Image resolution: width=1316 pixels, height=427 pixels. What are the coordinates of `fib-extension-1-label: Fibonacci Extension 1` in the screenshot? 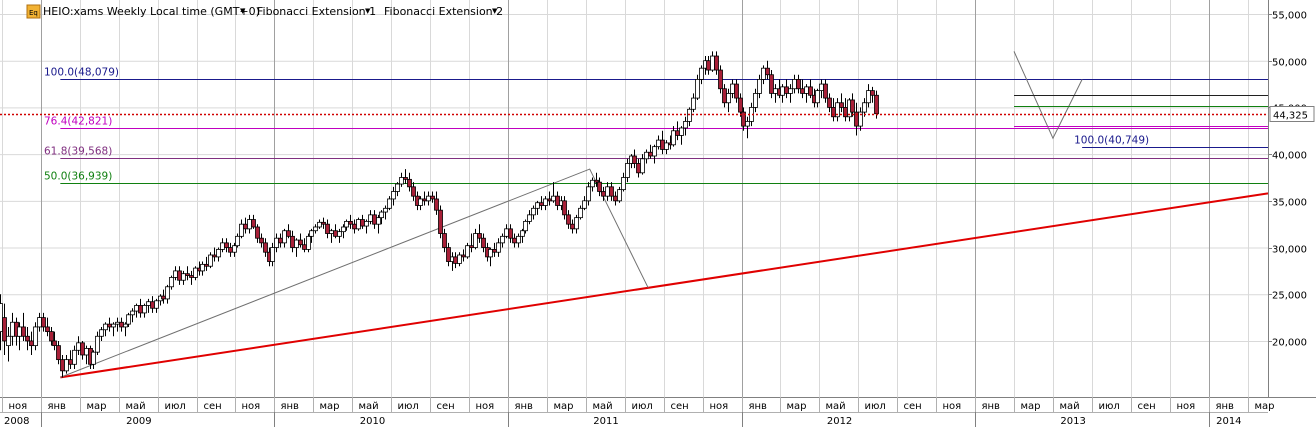 It's located at (316, 11).